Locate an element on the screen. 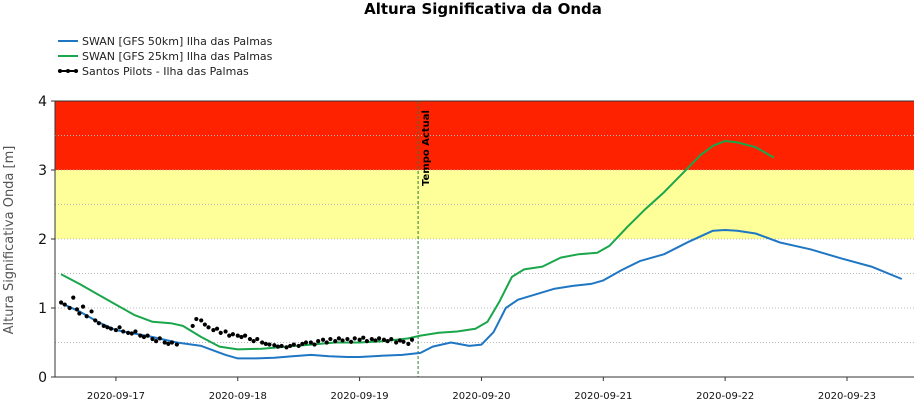  x-tick-label: 2020-09-19 is located at coordinates (360, 396).